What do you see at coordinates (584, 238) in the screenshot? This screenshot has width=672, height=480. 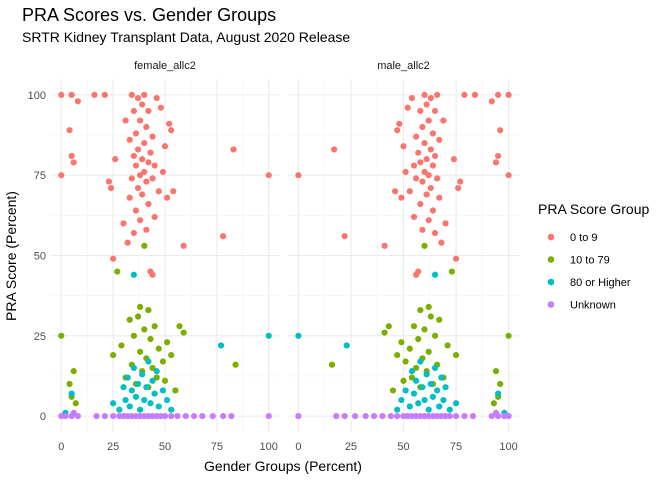 I see `legend-label: 0 to 9` at bounding box center [584, 238].